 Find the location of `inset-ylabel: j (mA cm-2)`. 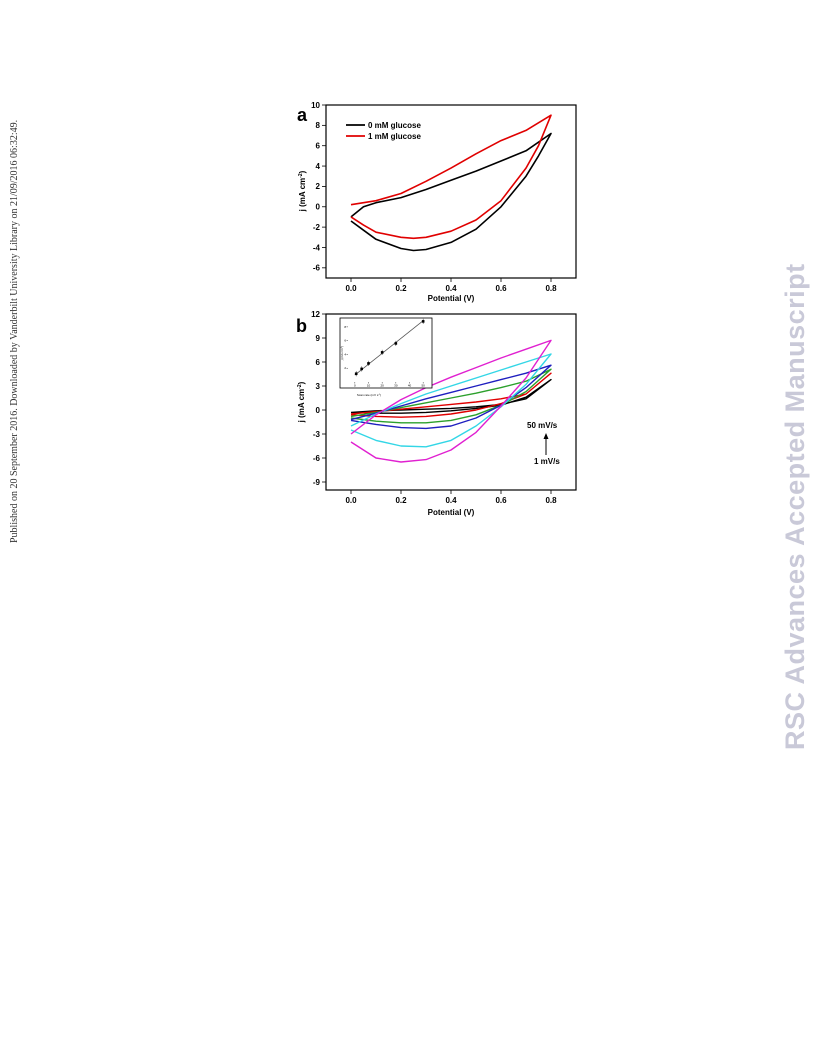

inset-ylabel: j (mA cm-2) is located at coordinates (342, 353).